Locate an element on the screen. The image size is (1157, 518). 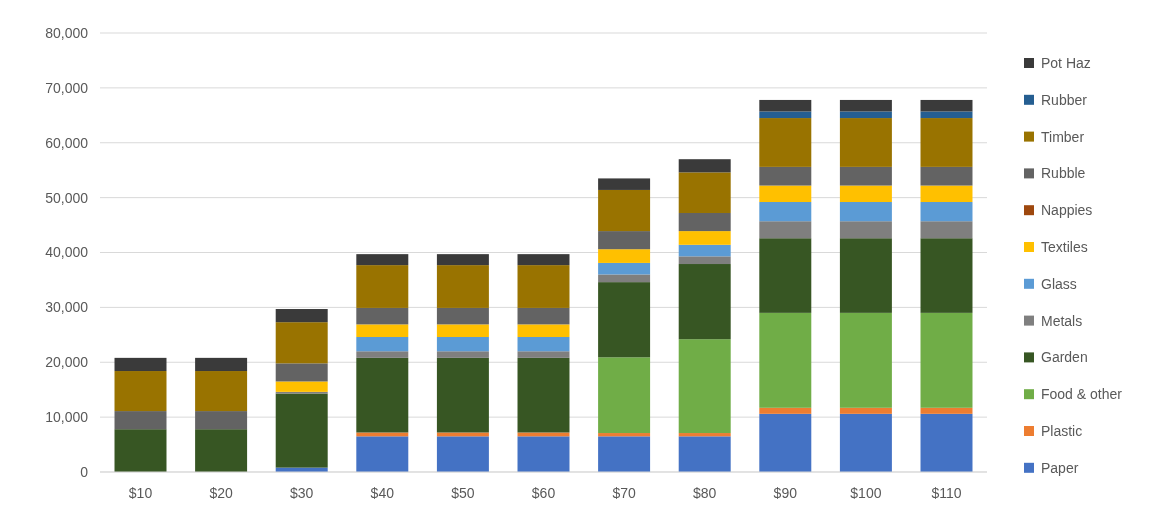
x-tick-label: $90 is located at coordinates (785, 493).